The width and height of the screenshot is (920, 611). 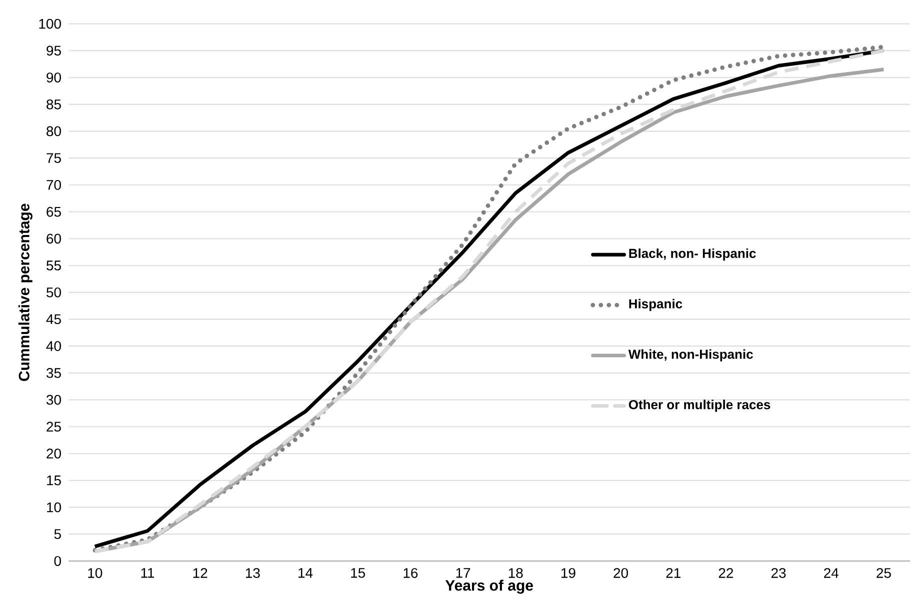 What do you see at coordinates (692, 254) in the screenshot?
I see `legend-label: Black, non- Hispanic` at bounding box center [692, 254].